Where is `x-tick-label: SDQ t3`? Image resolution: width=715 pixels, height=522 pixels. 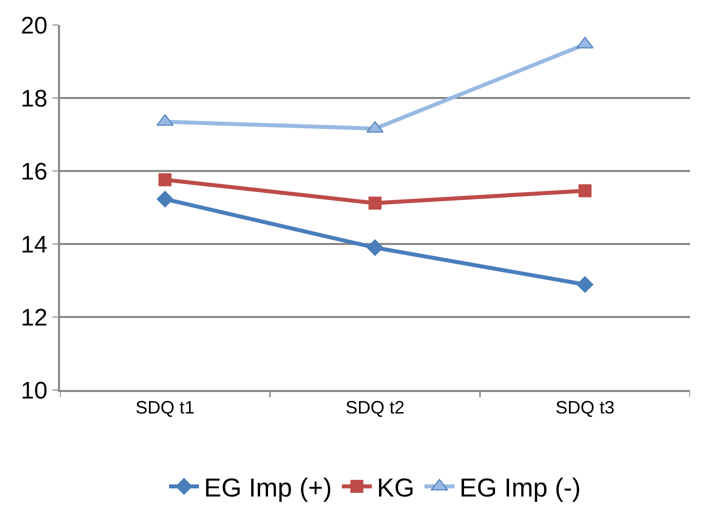
x-tick-label: SDQ t3 is located at coordinates (585, 407).